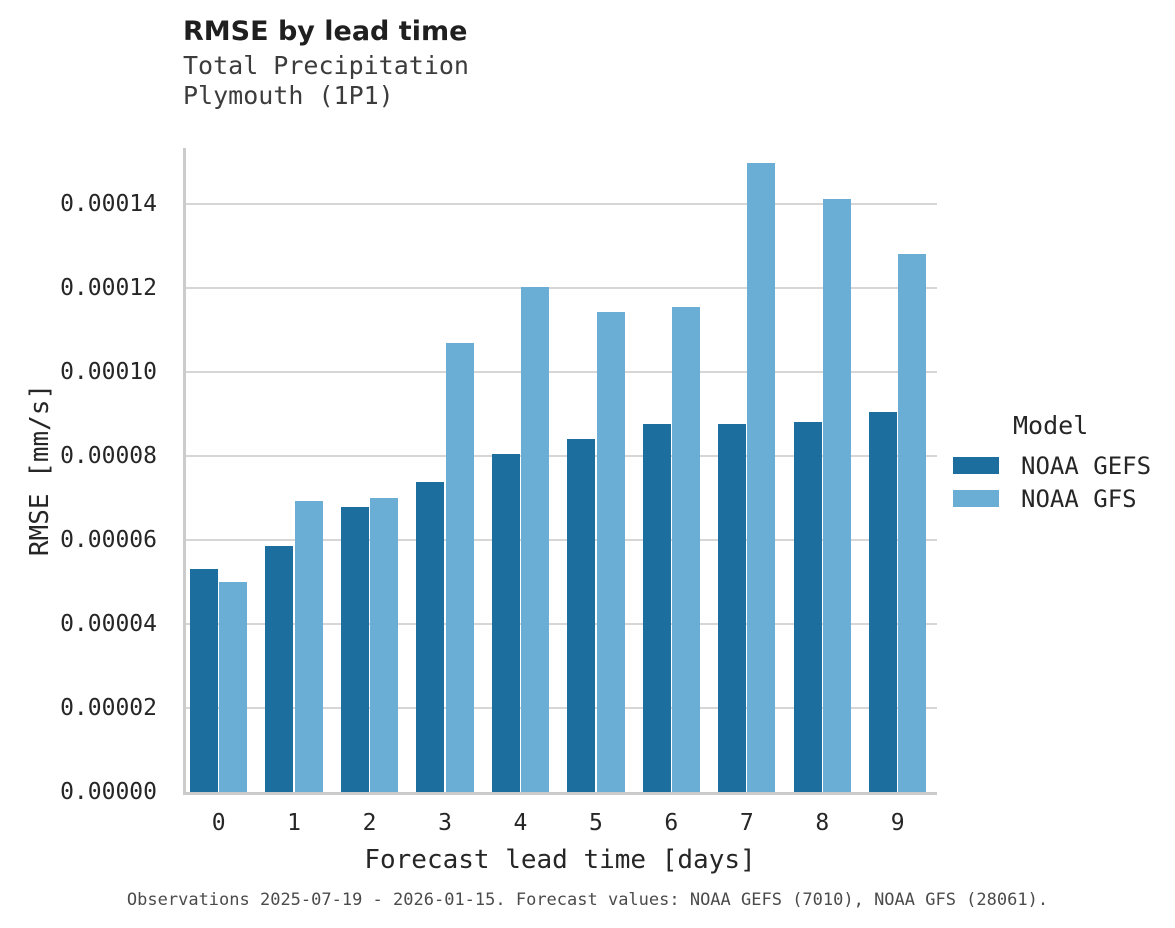 This screenshot has width=1175, height=928. I want to click on x-tick-label: 9, so click(897, 823).